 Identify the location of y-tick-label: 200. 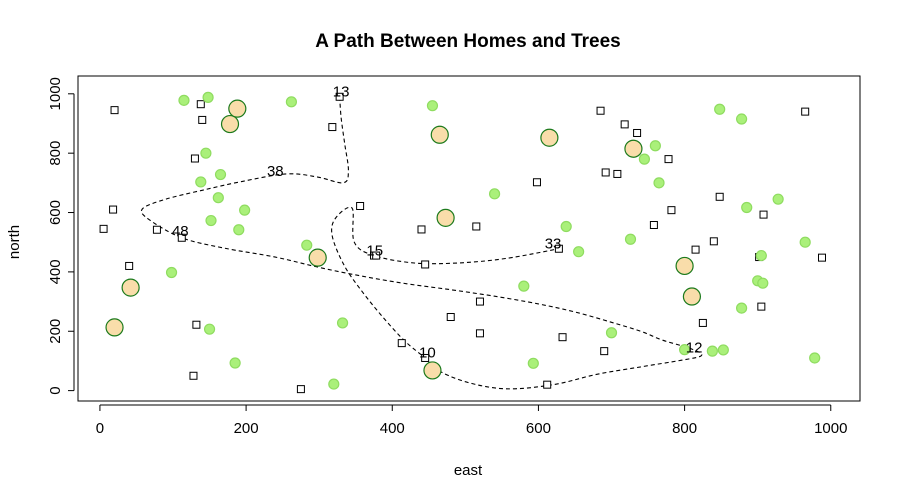
(55, 331).